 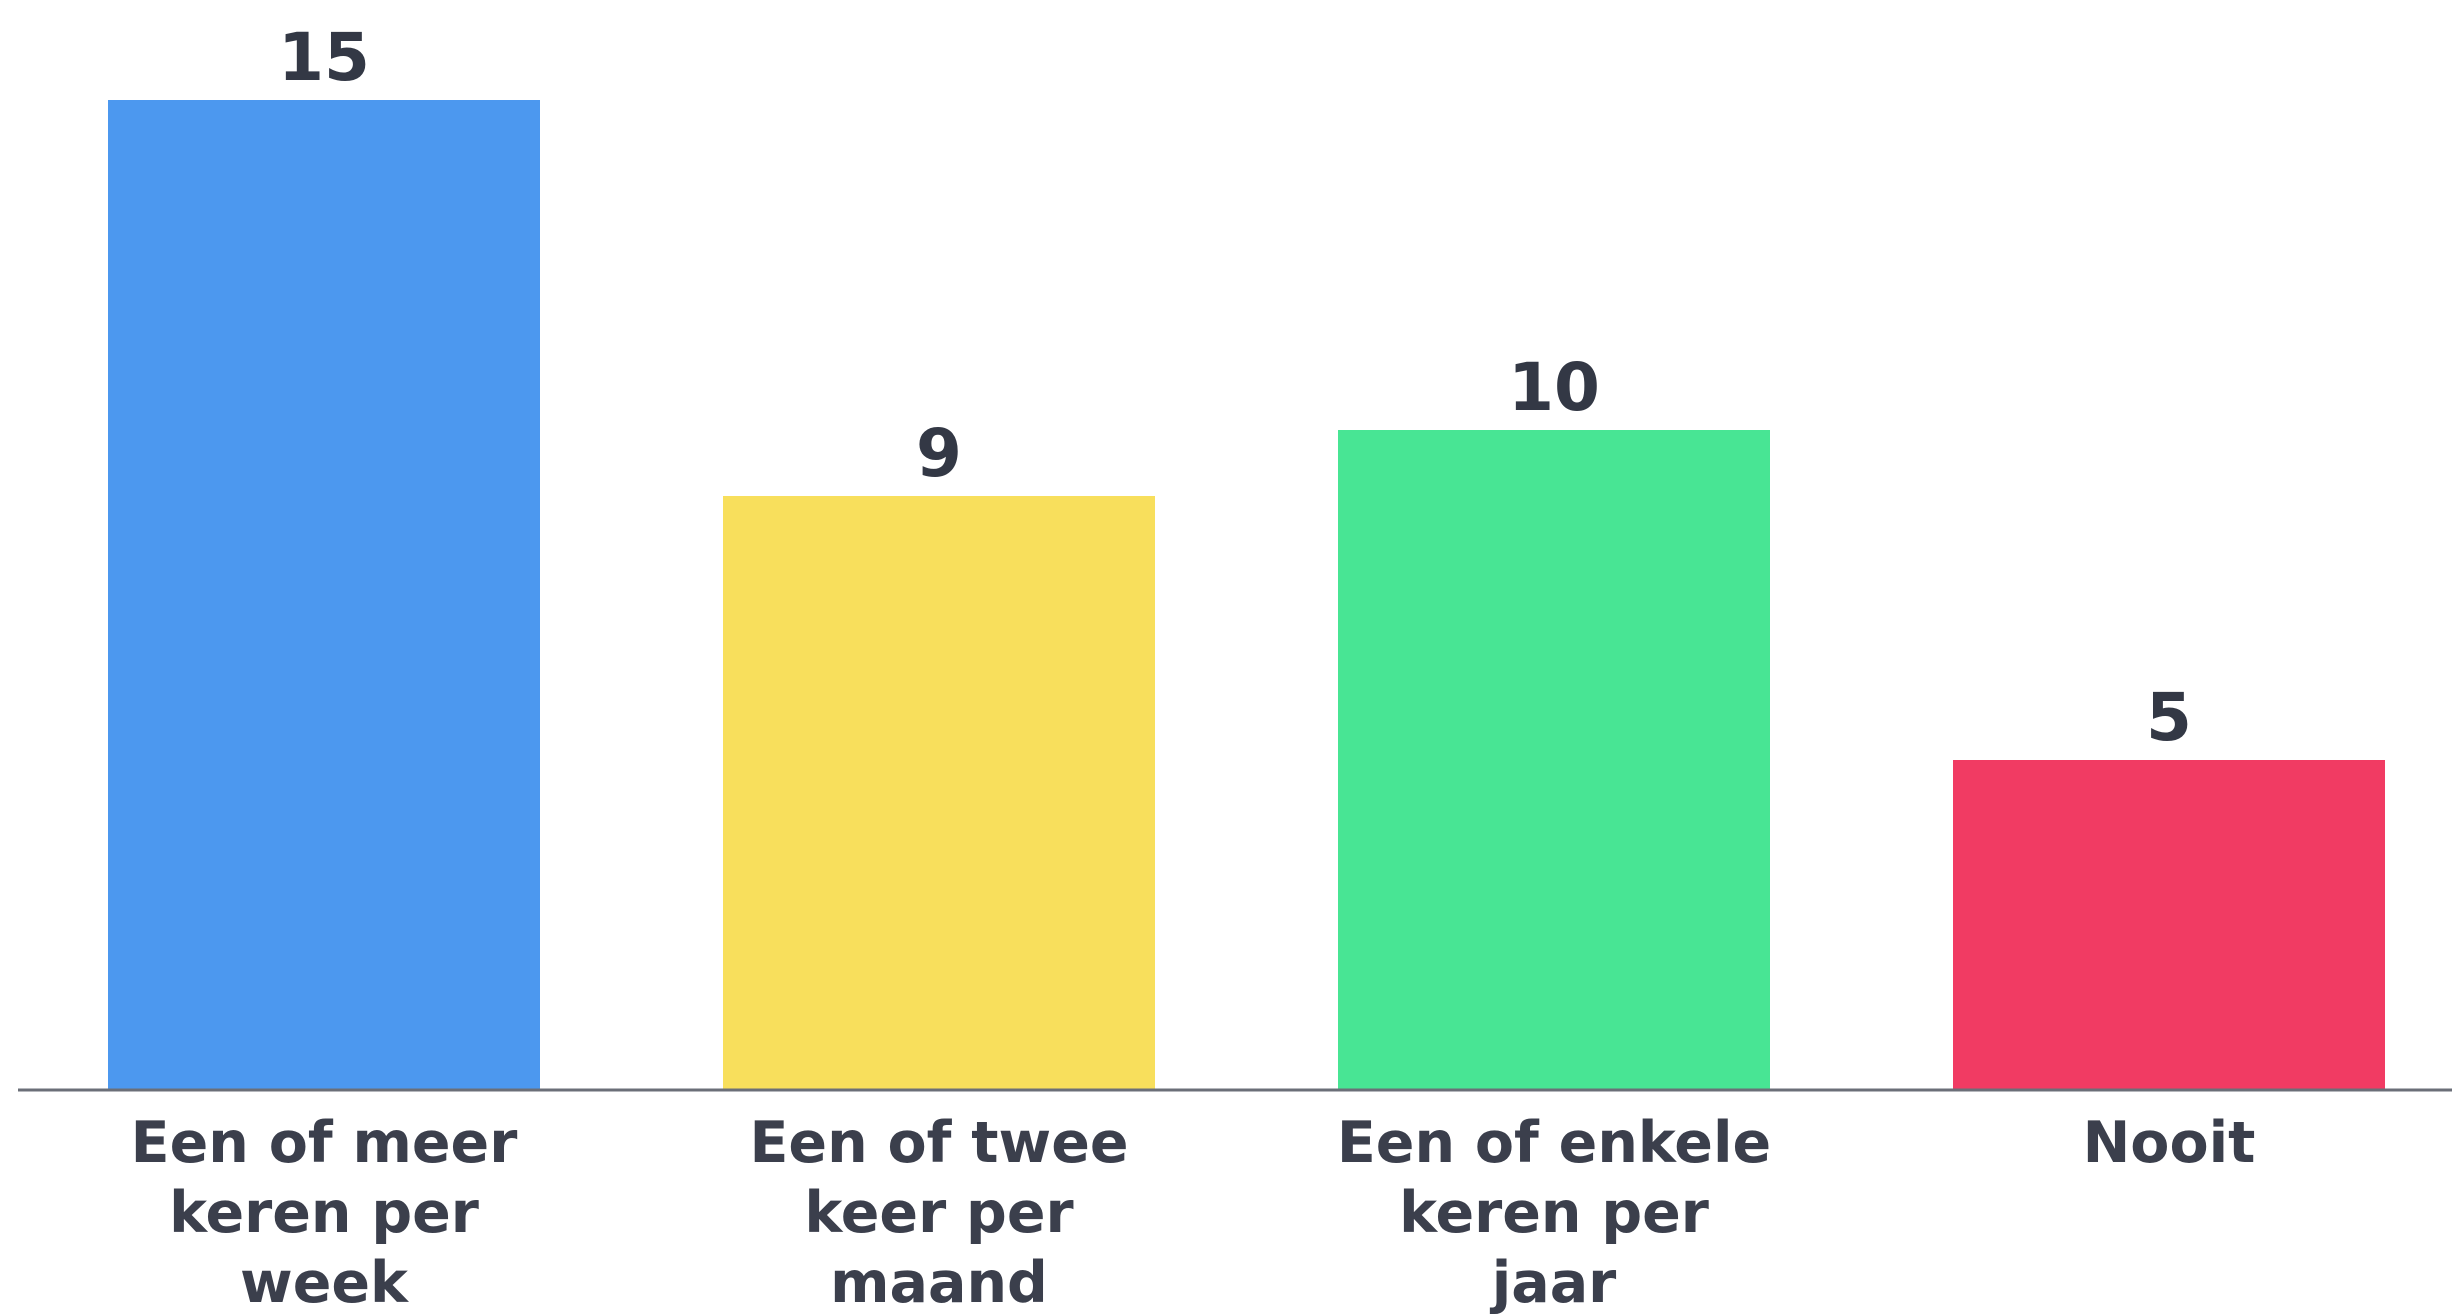 I want to click on category-label-1-line-3: week, so click(x=324, y=1282).